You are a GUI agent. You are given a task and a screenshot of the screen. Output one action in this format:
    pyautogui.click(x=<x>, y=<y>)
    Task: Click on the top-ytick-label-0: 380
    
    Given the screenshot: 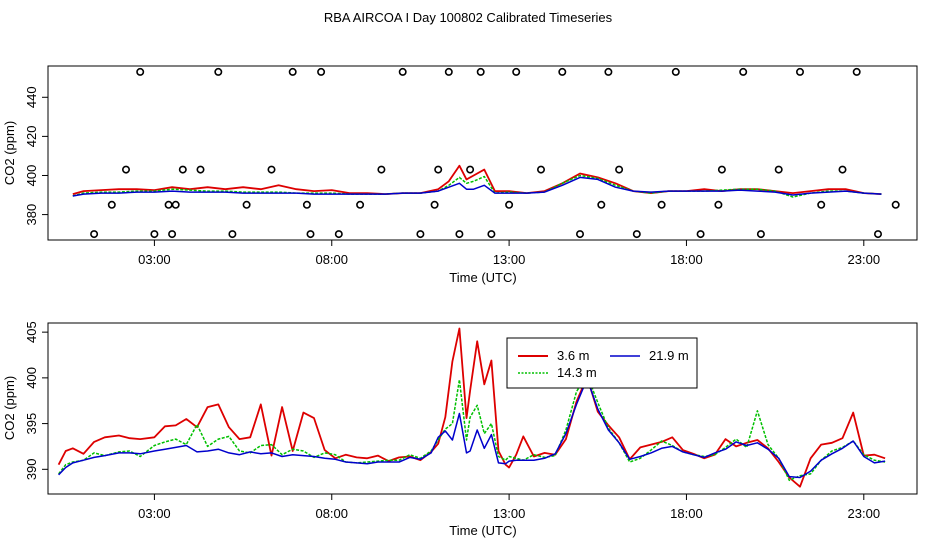 What is the action you would take?
    pyautogui.click(x=31, y=215)
    